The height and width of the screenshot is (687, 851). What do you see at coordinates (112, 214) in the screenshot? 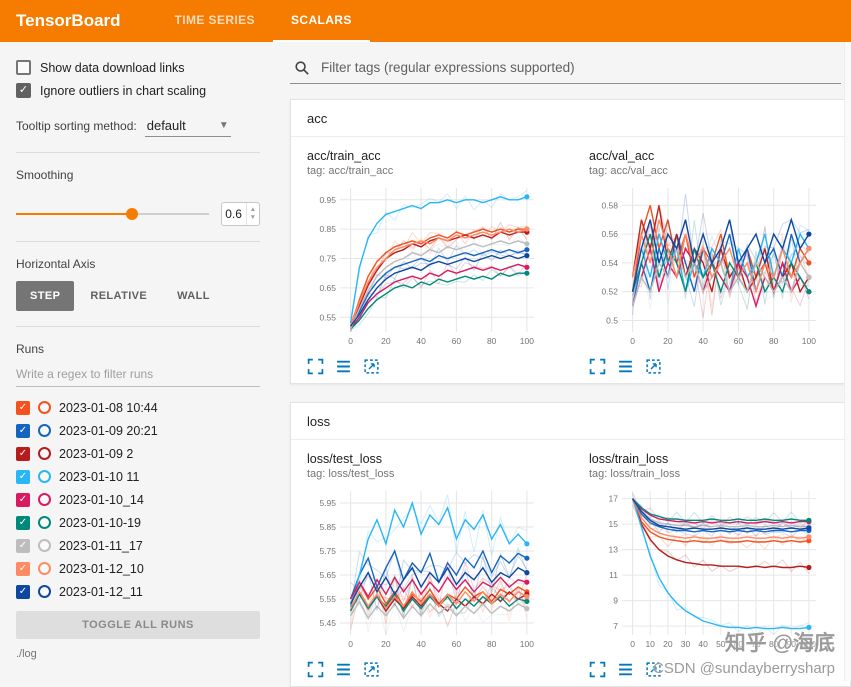
I see `smoothing-slider` at bounding box center [112, 214].